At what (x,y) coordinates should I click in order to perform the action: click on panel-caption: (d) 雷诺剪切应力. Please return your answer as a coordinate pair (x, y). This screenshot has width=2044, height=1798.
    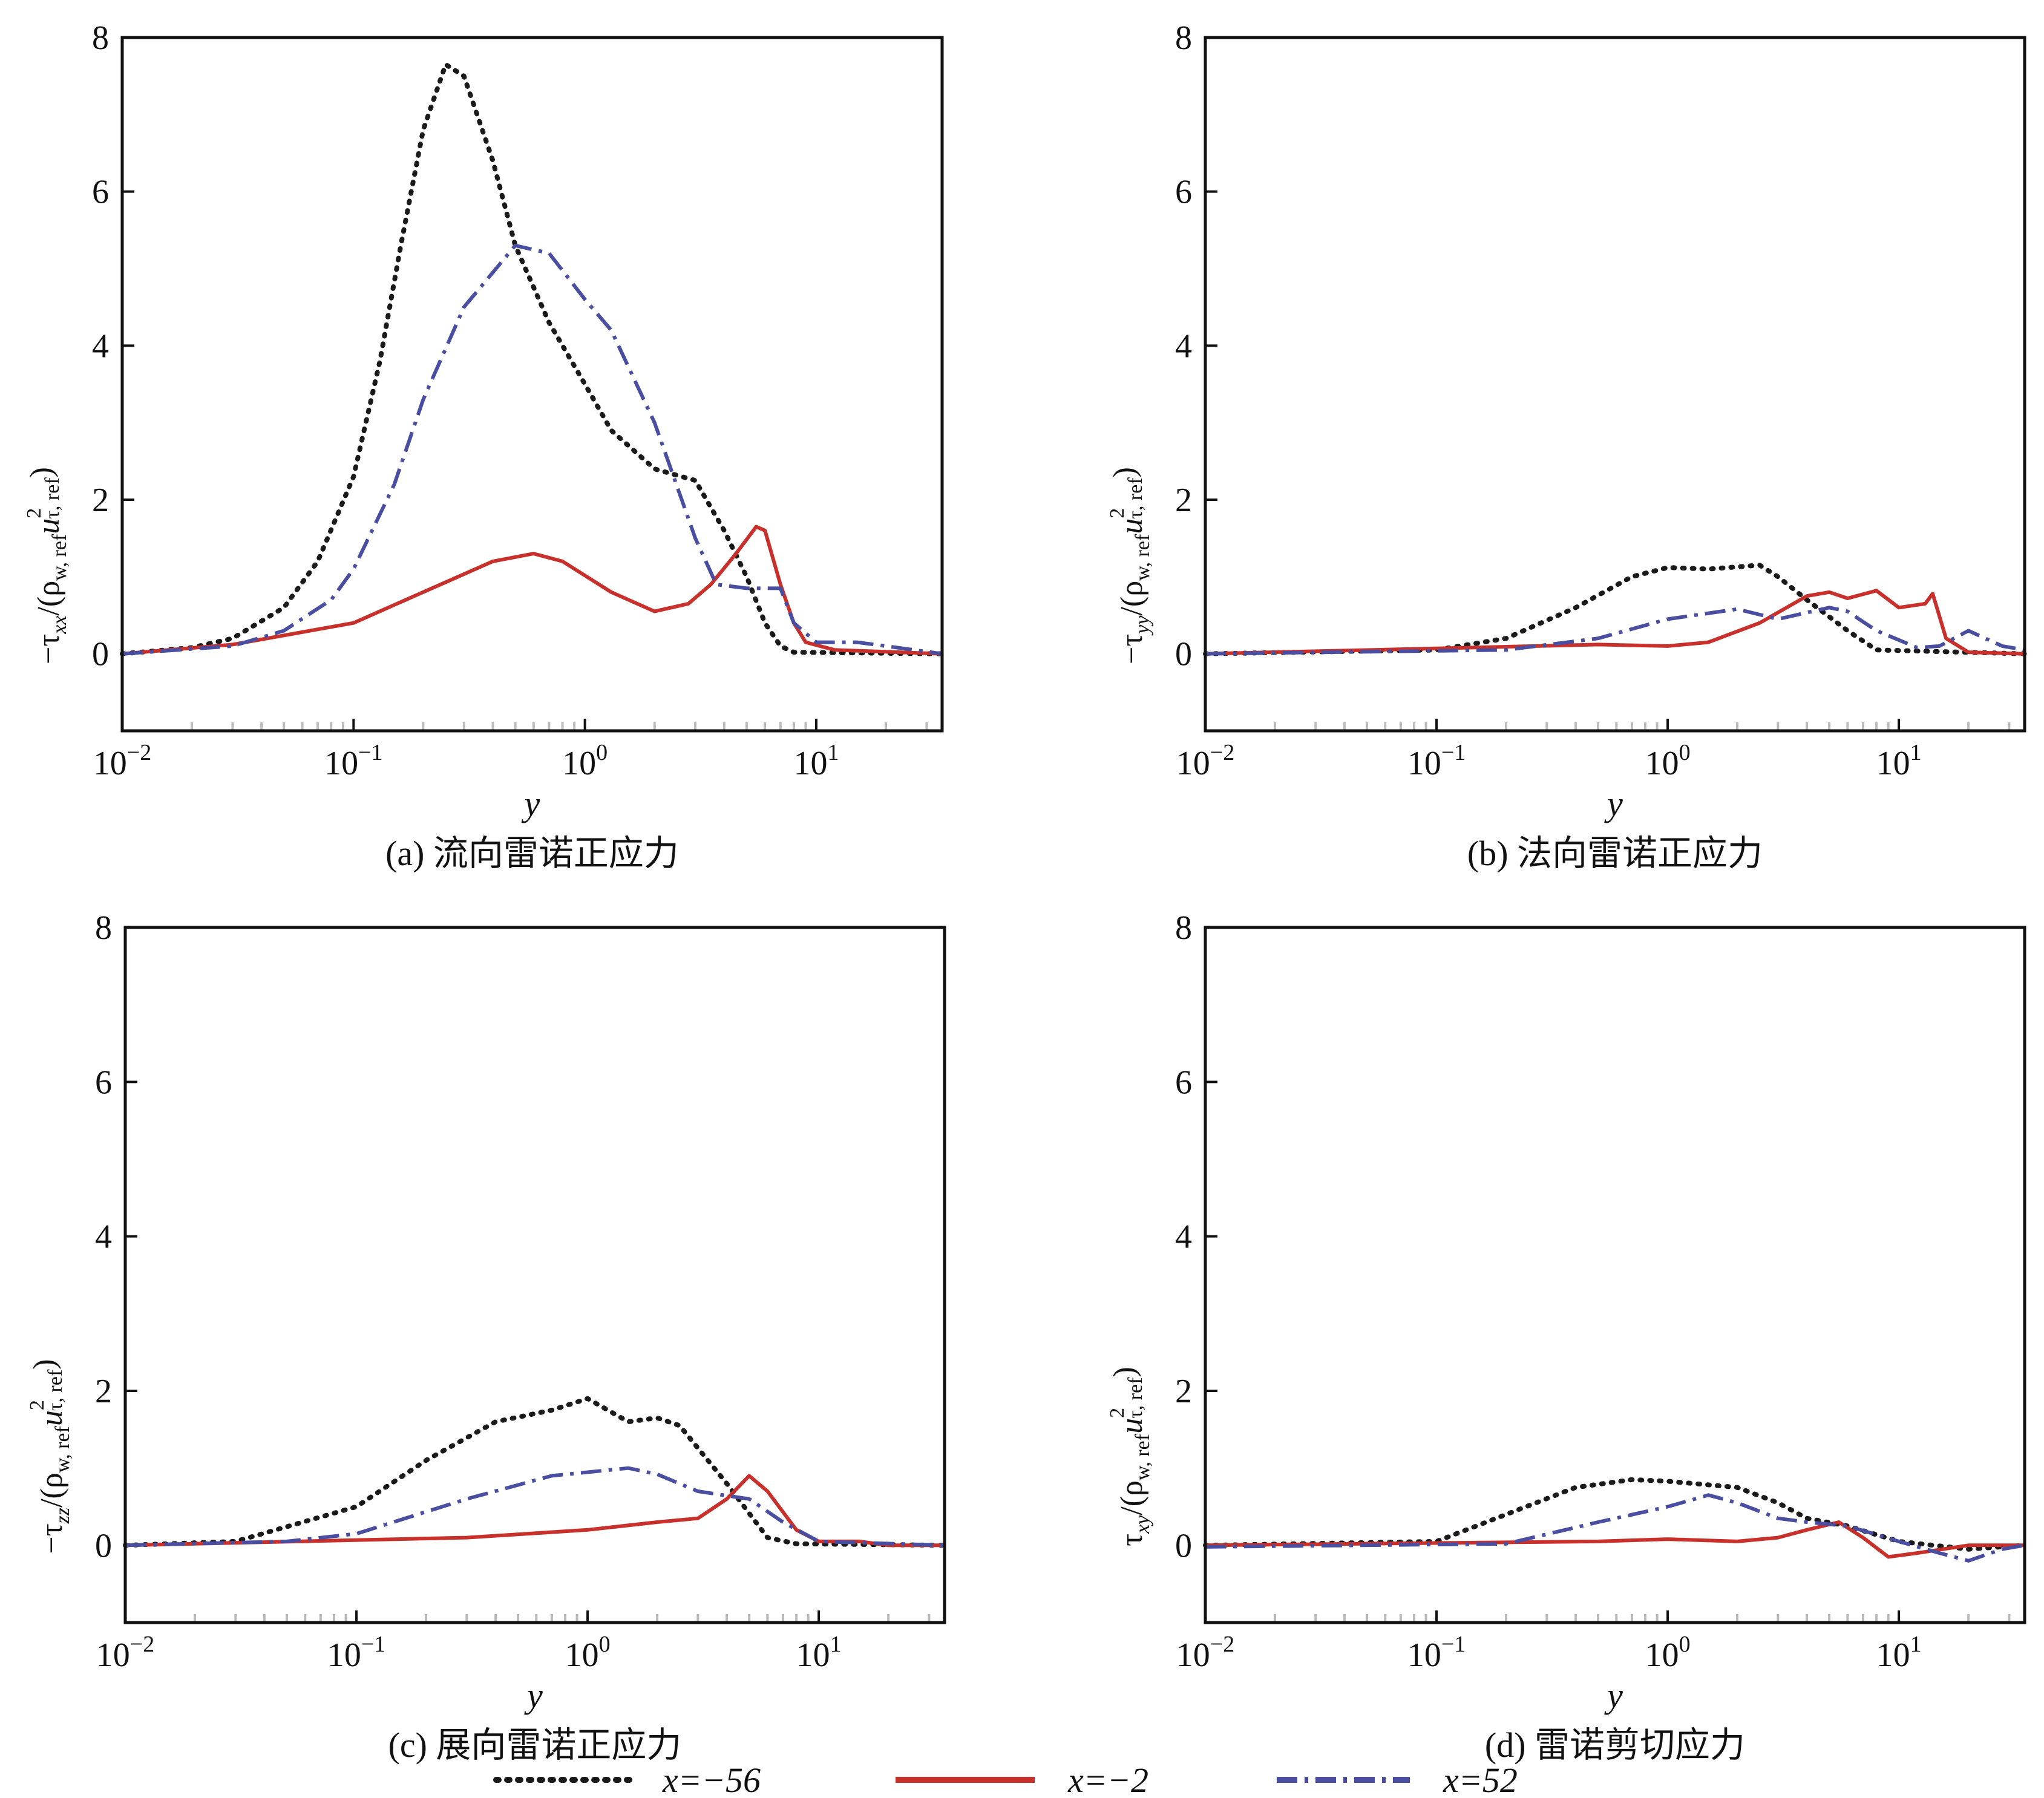
    Looking at the image, I should click on (1615, 1745).